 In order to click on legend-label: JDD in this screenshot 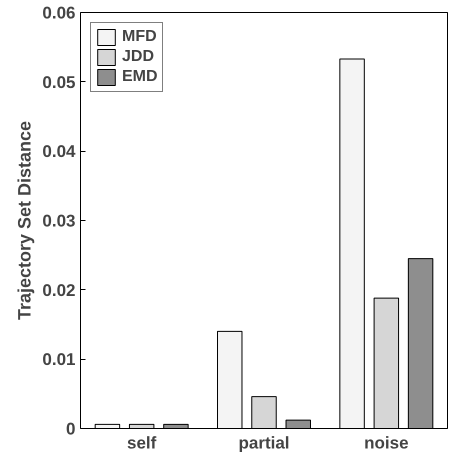, I will do `click(138, 57)`.